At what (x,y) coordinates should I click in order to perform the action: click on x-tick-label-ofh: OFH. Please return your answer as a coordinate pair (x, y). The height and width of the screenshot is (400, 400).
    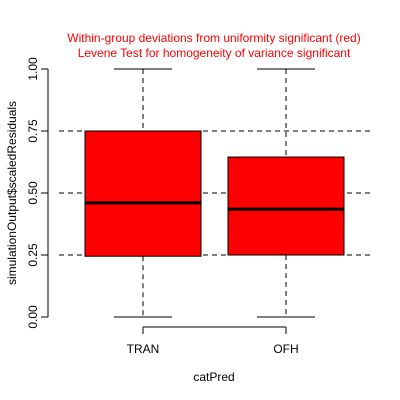
    Looking at the image, I should click on (285, 349).